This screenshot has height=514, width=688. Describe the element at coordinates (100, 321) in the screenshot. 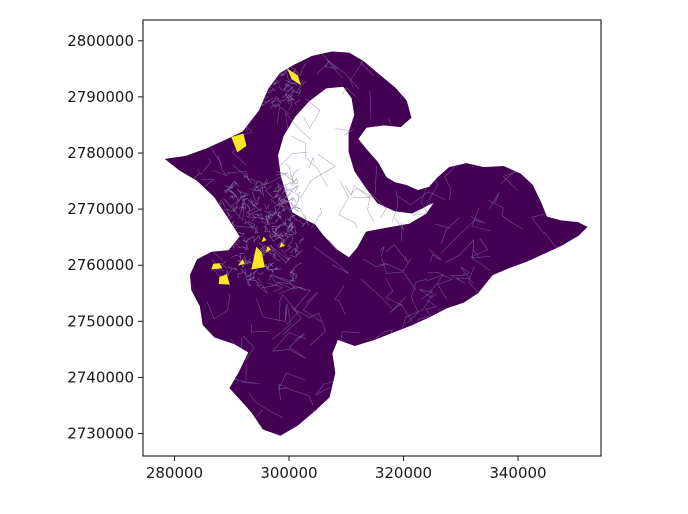

I see `y-tick-label: 2750000` at that location.